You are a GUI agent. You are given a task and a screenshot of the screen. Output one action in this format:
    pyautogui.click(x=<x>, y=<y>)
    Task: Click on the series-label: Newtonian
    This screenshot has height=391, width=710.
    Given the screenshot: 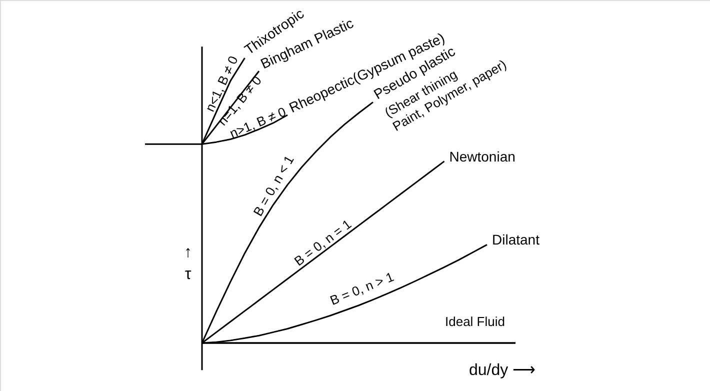 What is the action you would take?
    pyautogui.click(x=482, y=156)
    